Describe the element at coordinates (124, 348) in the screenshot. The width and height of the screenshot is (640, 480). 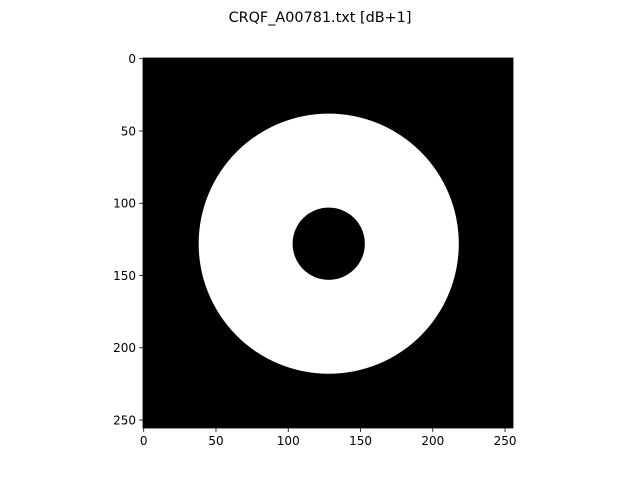
I see `y-tick-label: 200` at that location.